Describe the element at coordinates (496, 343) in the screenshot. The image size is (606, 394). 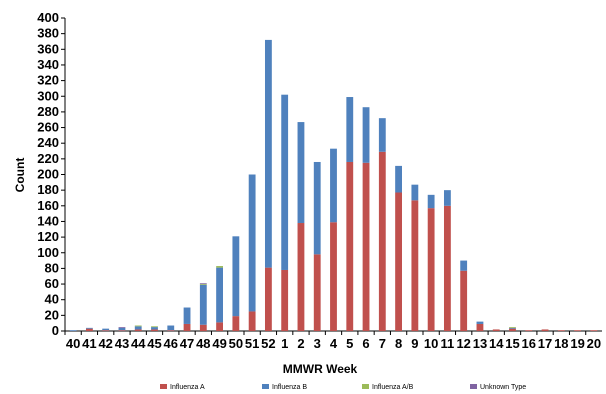
I see `x-tick-label: 14` at that location.